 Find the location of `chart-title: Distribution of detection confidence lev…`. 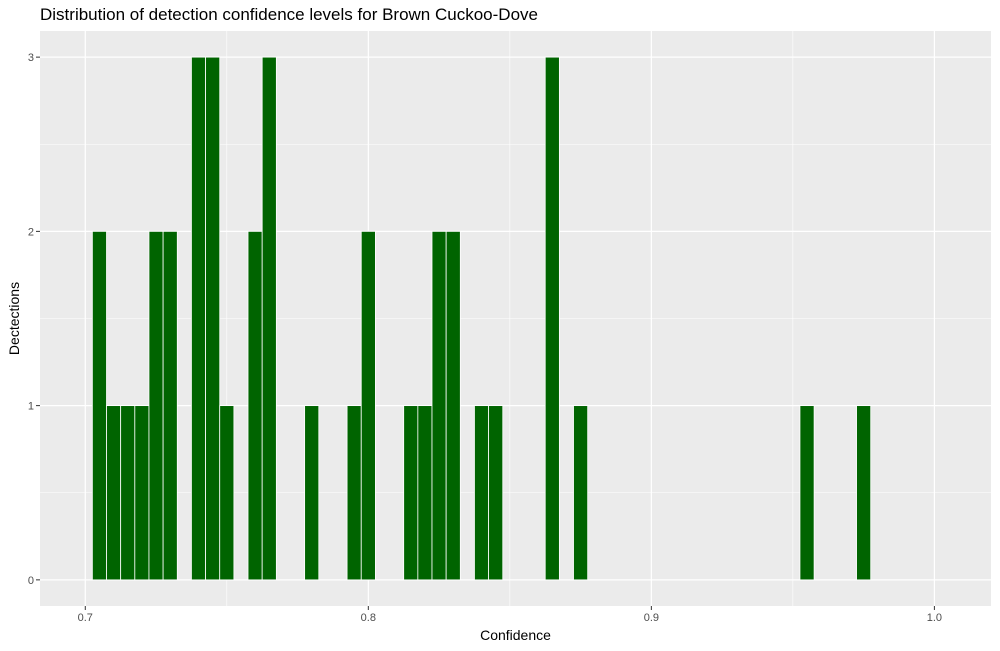

chart-title: Distribution of detection confidence lev… is located at coordinates (289, 14).